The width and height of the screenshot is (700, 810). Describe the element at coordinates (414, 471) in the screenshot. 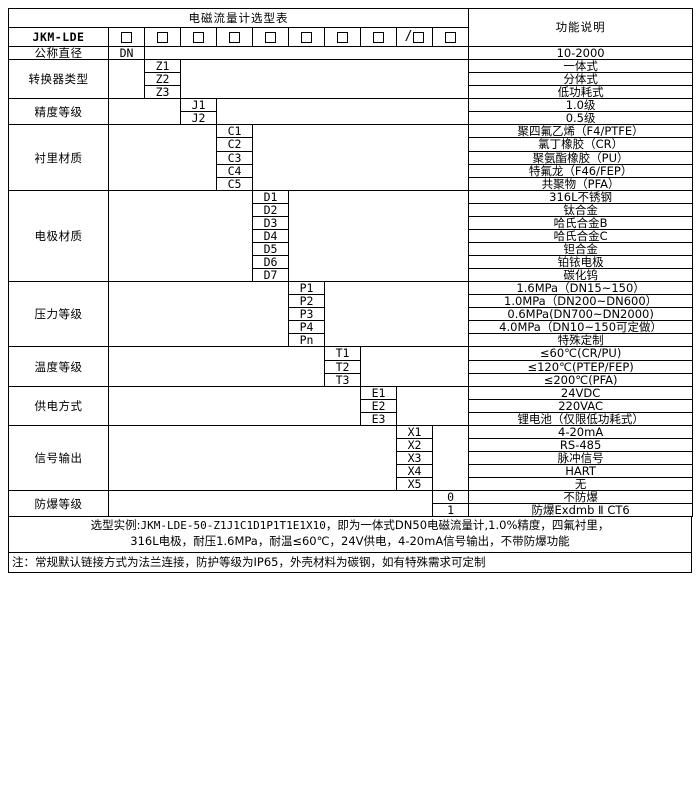

I see `option-code-9-4: X4` at that location.